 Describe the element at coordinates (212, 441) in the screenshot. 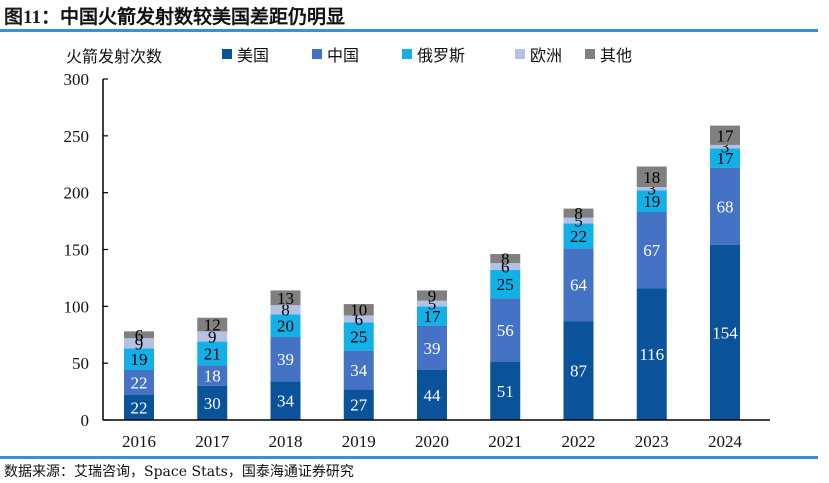

I see `x-tick-label: 2017` at that location.